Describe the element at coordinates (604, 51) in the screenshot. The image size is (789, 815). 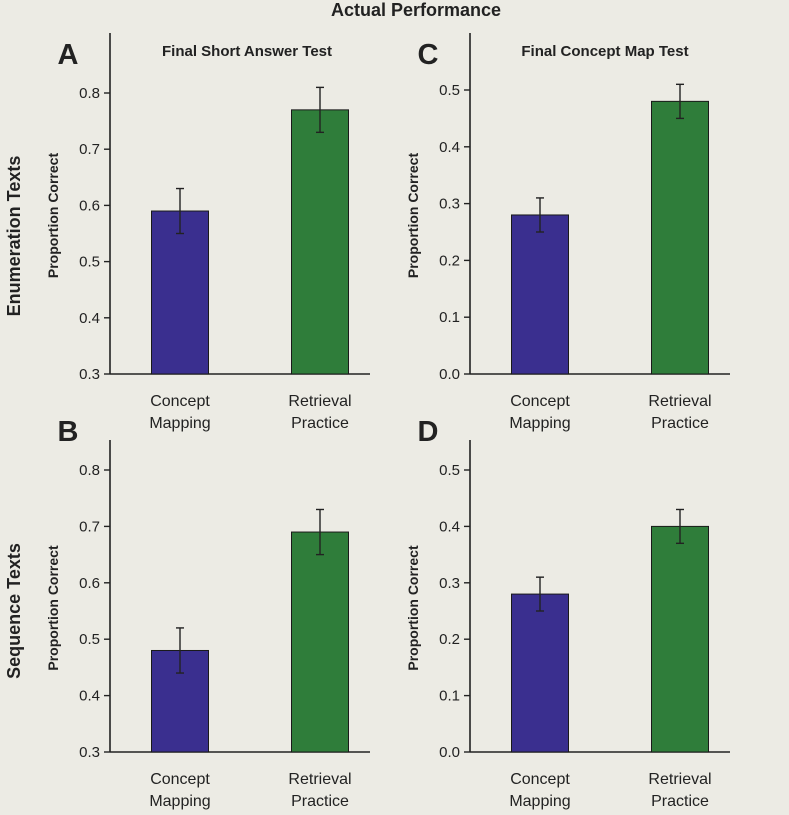
I see `panel-title: Final Concept Map Test` at that location.